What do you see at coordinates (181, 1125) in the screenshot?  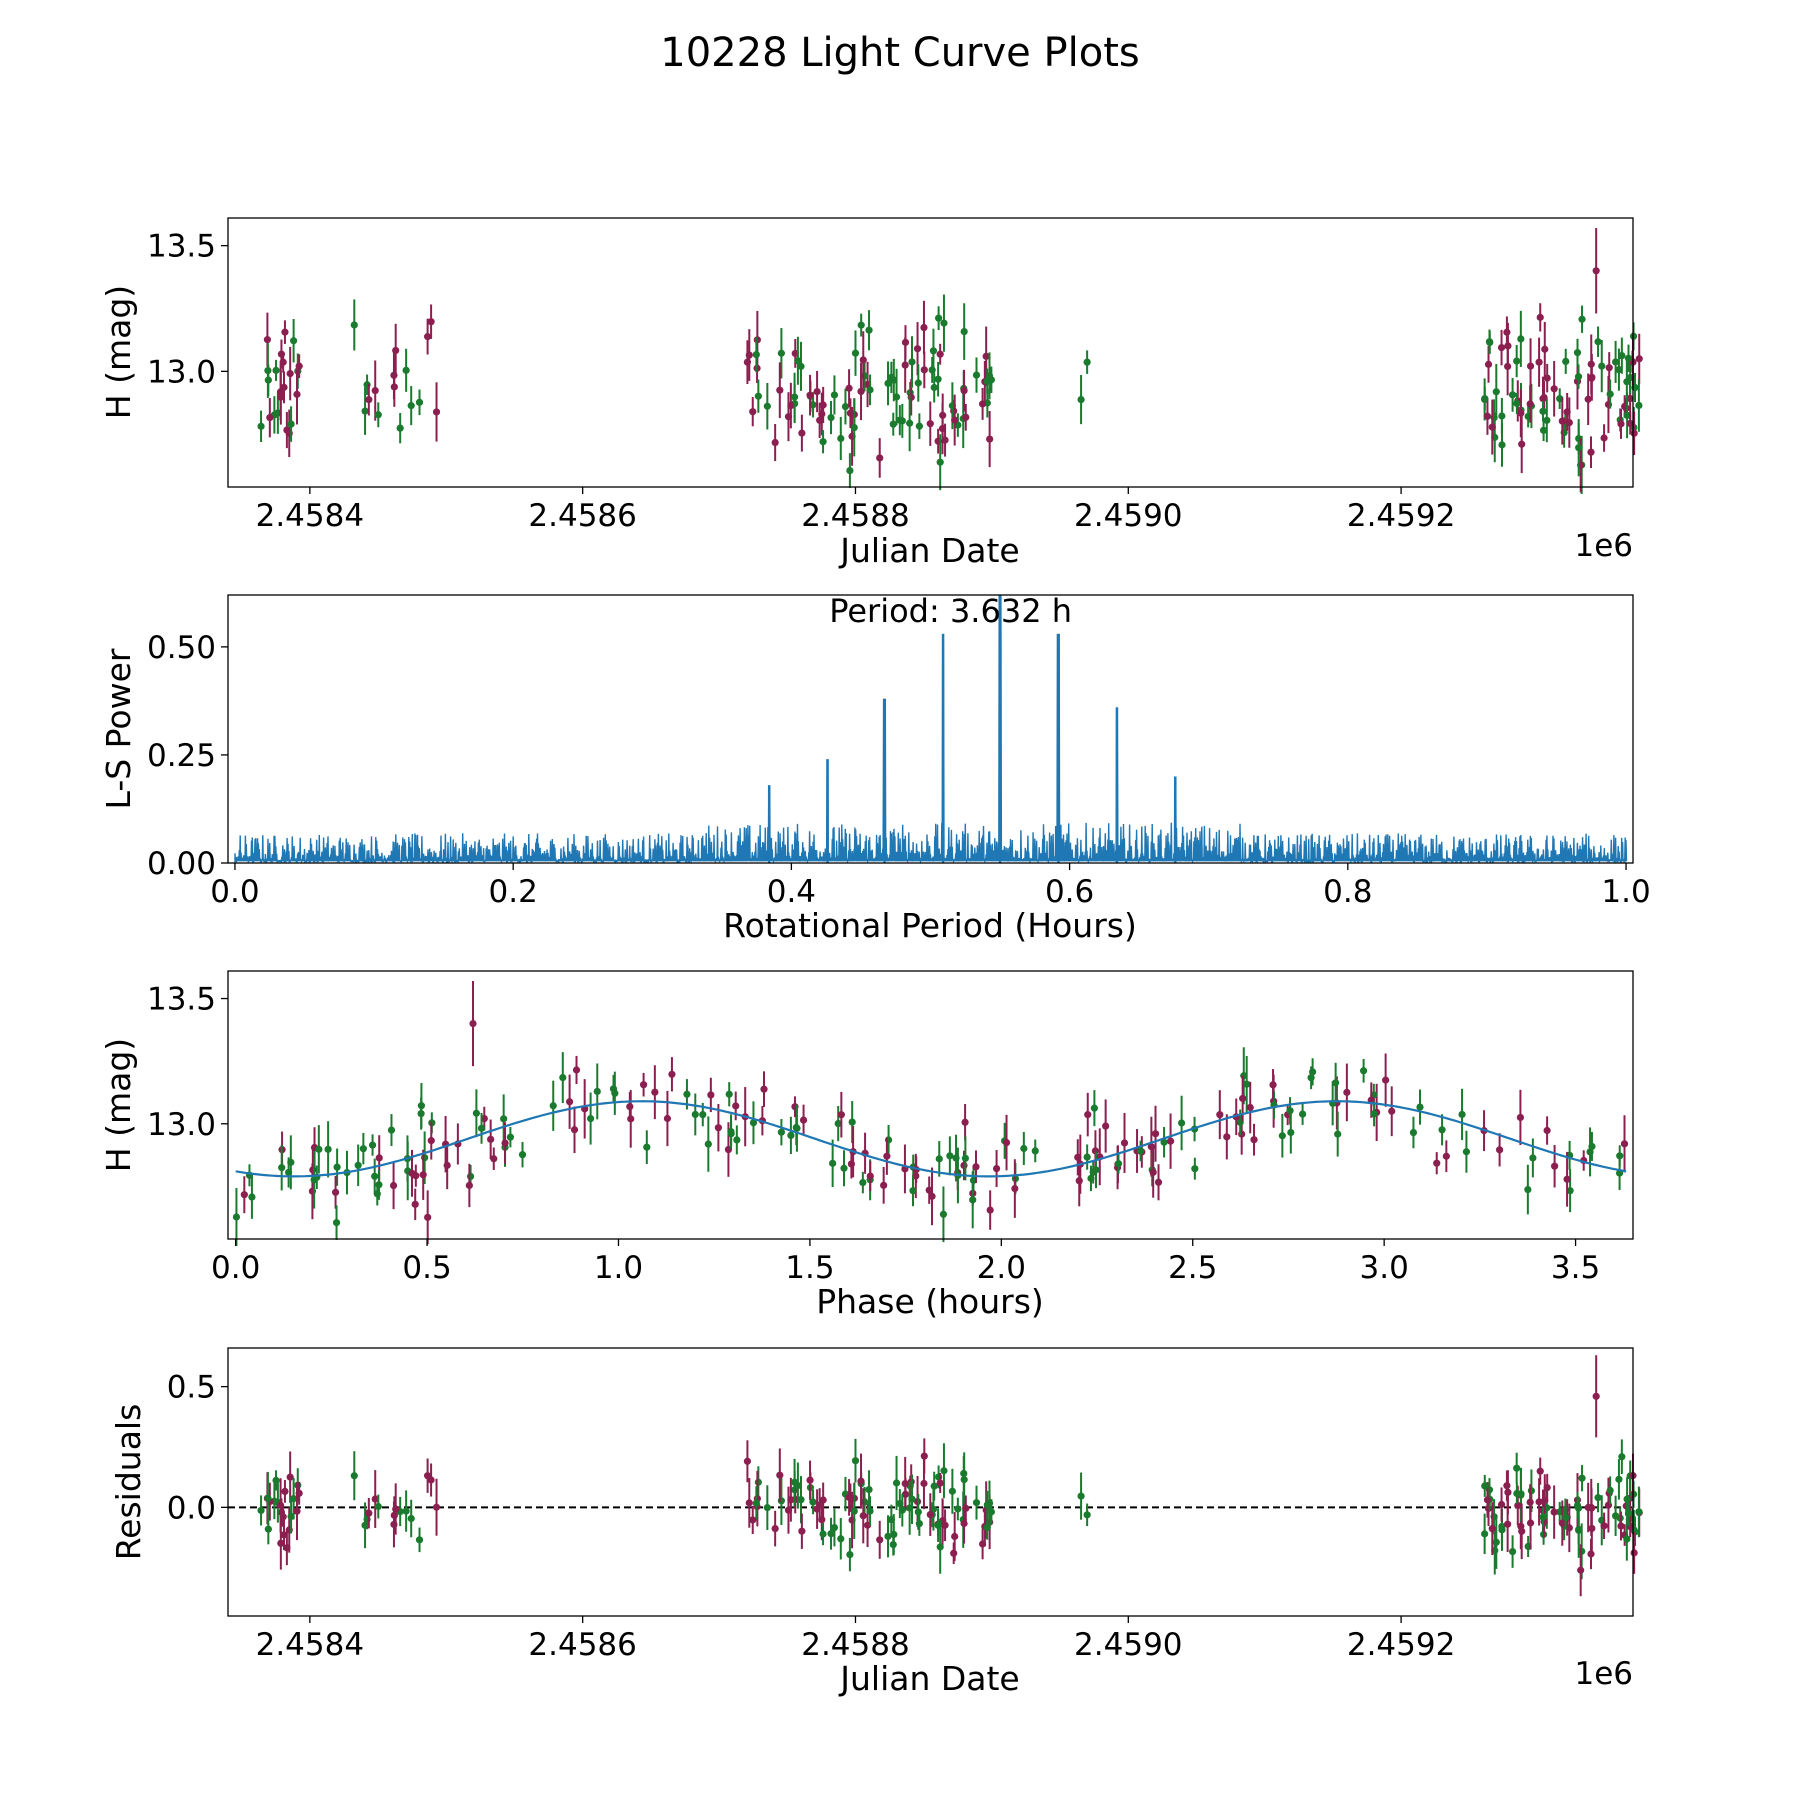 I see `y-tick-label: 13.0` at bounding box center [181, 1125].